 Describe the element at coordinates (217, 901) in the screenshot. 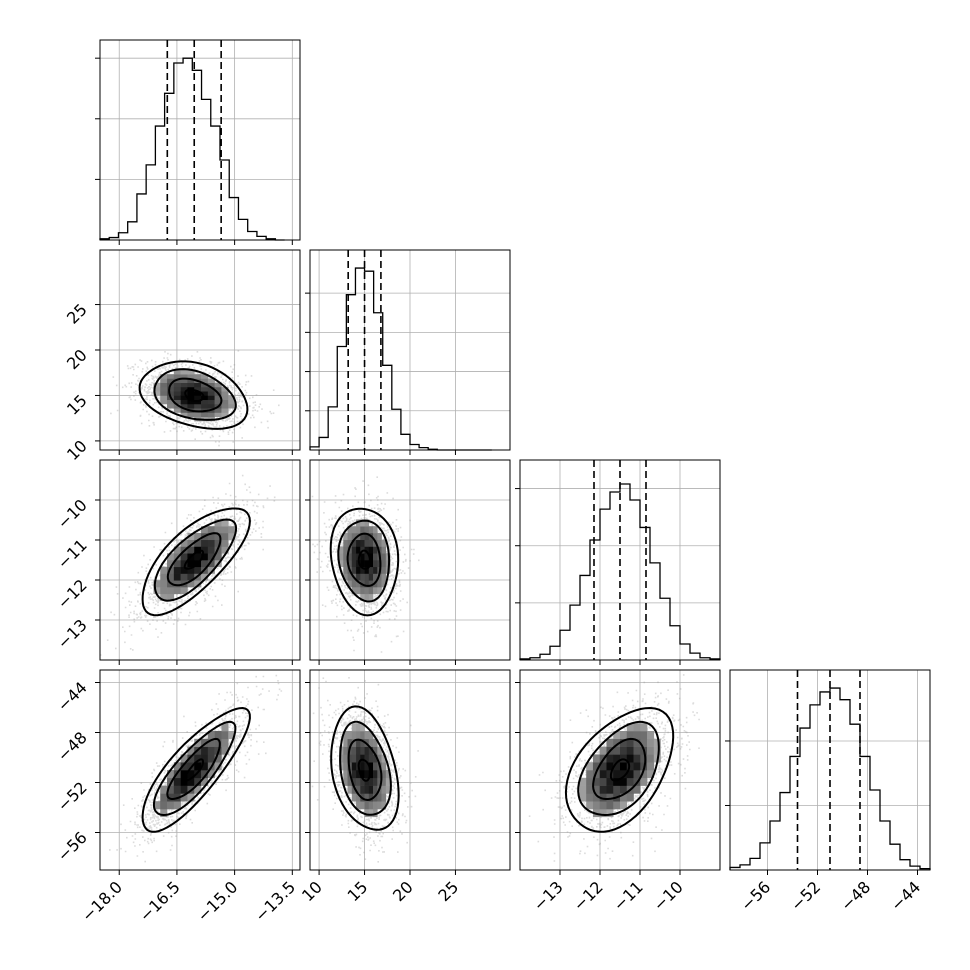

I see `x-tick-label: −15.0` at that location.